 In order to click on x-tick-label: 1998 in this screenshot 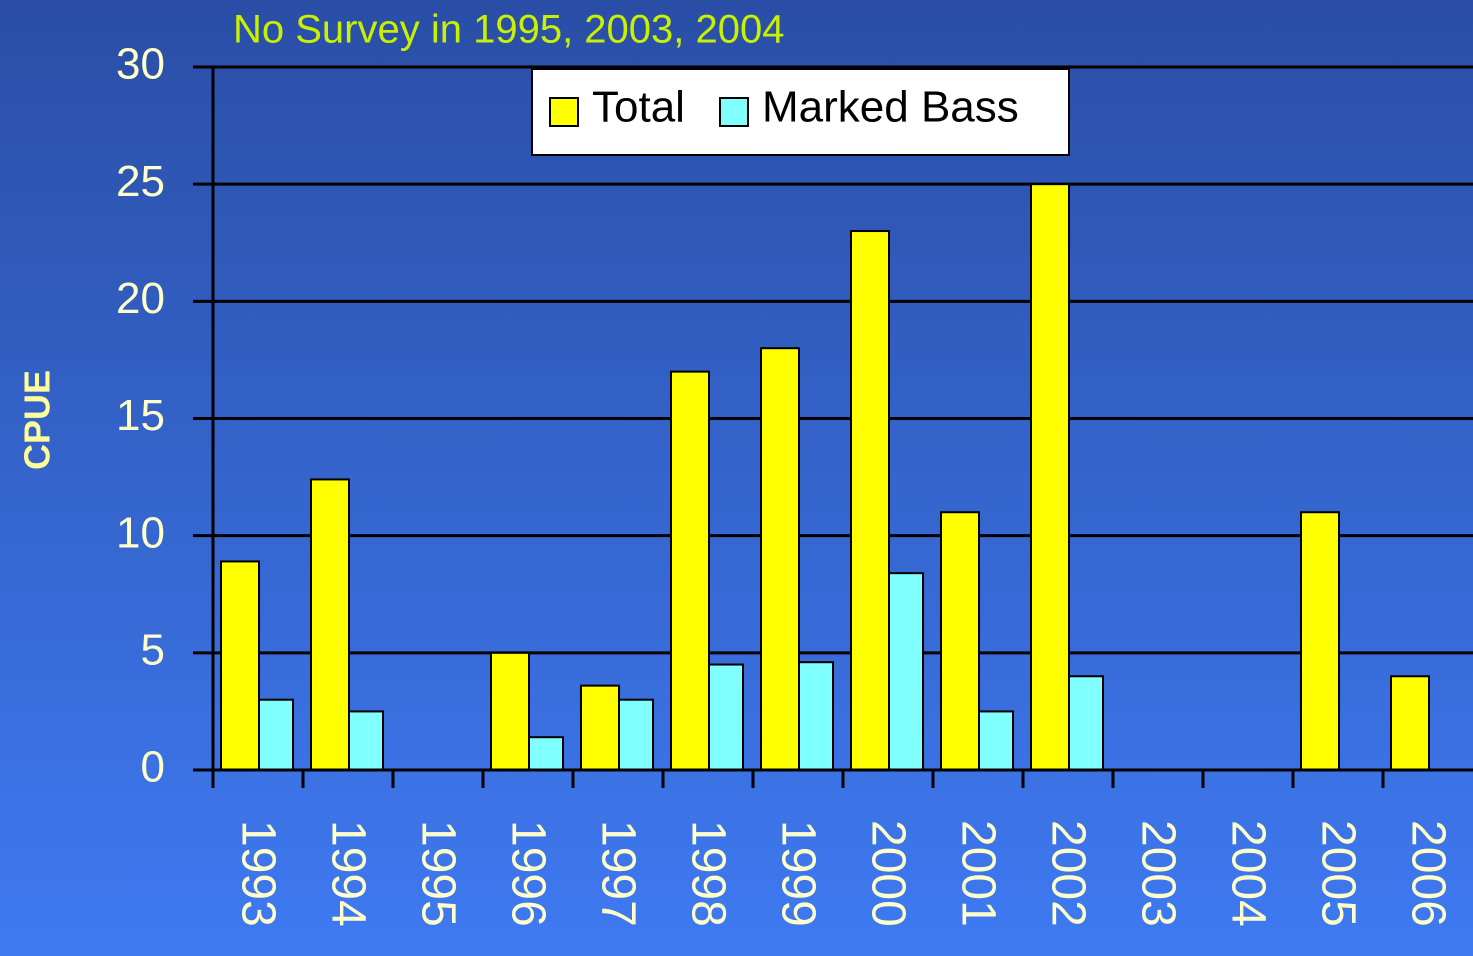, I will do `click(707, 873)`.